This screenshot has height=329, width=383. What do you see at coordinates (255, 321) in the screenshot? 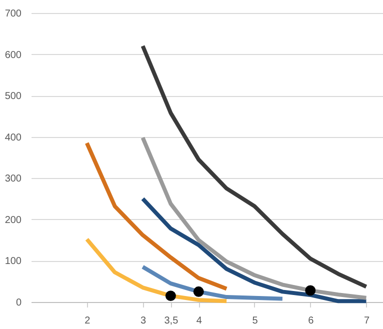
I see `x-tick-label: 5` at bounding box center [255, 321].